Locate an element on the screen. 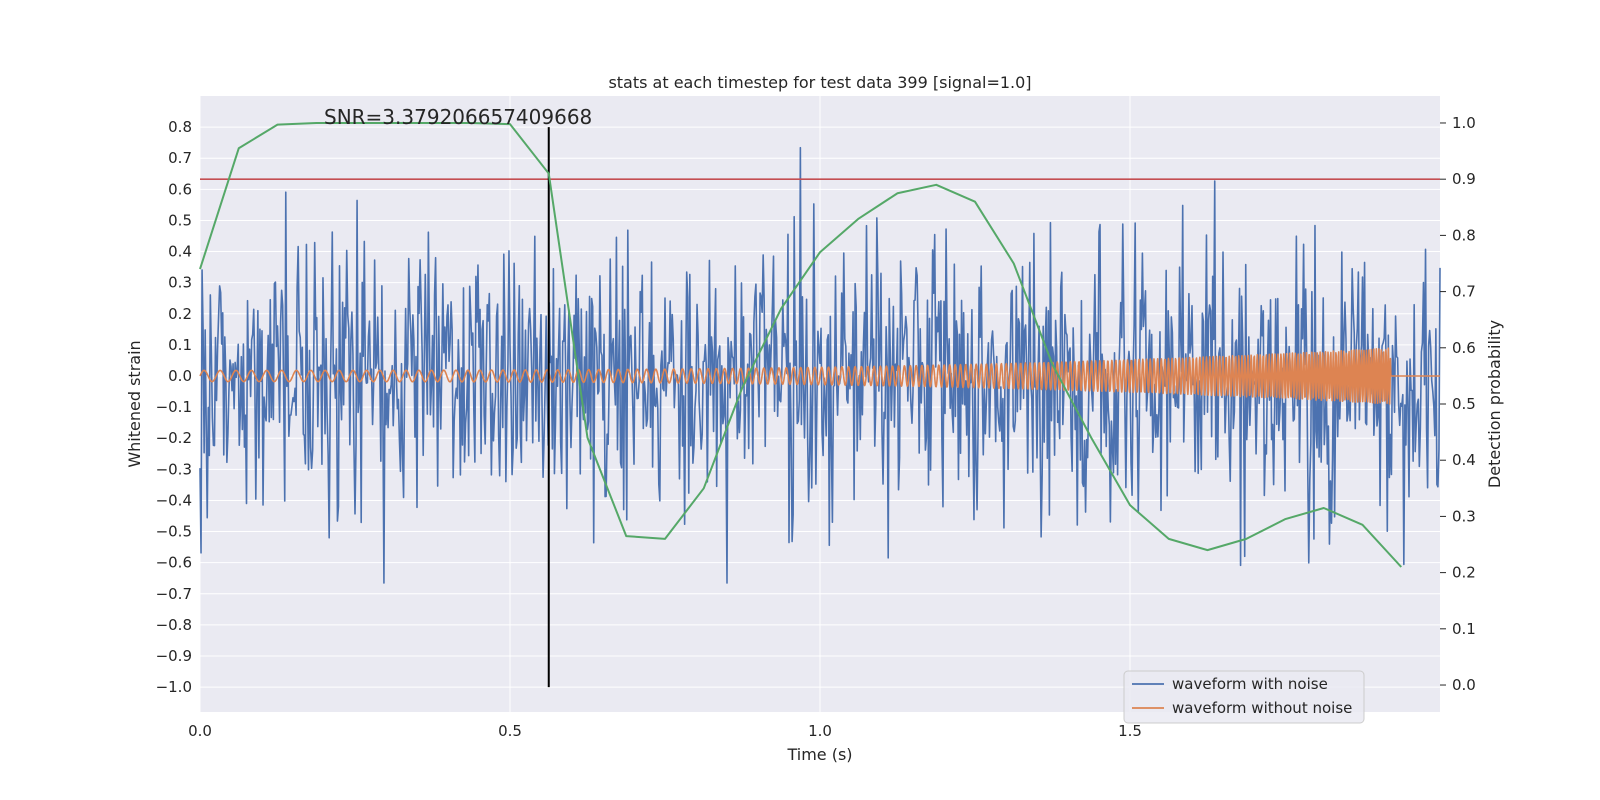  y-tick-left-label: −0.9 is located at coordinates (174, 656).